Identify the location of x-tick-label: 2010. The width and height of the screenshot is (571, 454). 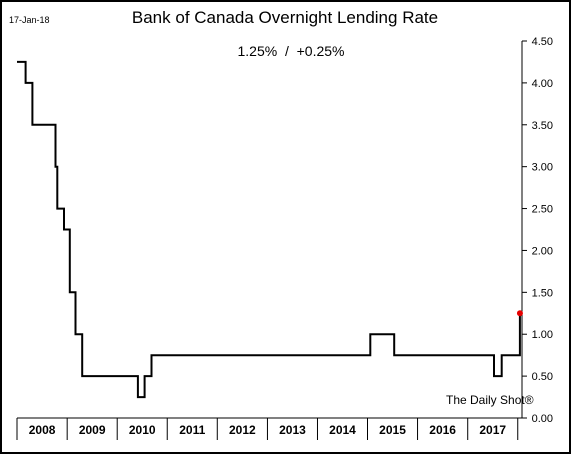
(142, 430).